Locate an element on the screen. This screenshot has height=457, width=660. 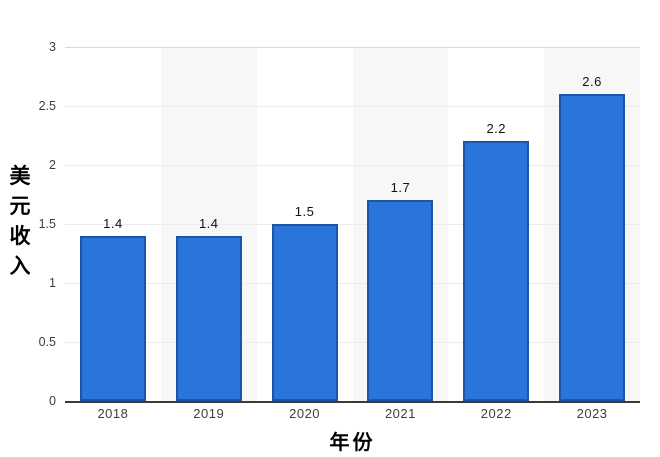
bar-2019 is located at coordinates (208, 318).